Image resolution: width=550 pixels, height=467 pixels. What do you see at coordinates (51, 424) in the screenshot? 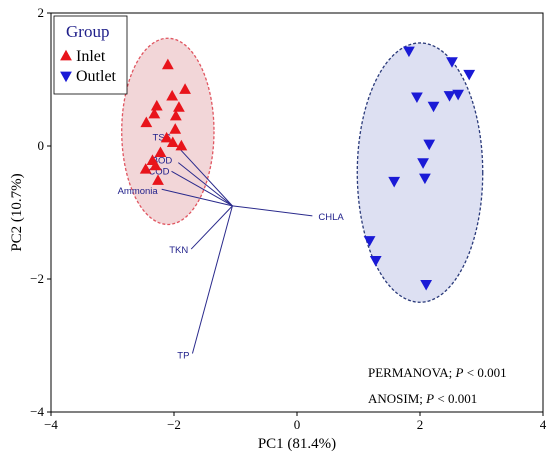
I see `x-tick-label--4: −4` at bounding box center [51, 424].